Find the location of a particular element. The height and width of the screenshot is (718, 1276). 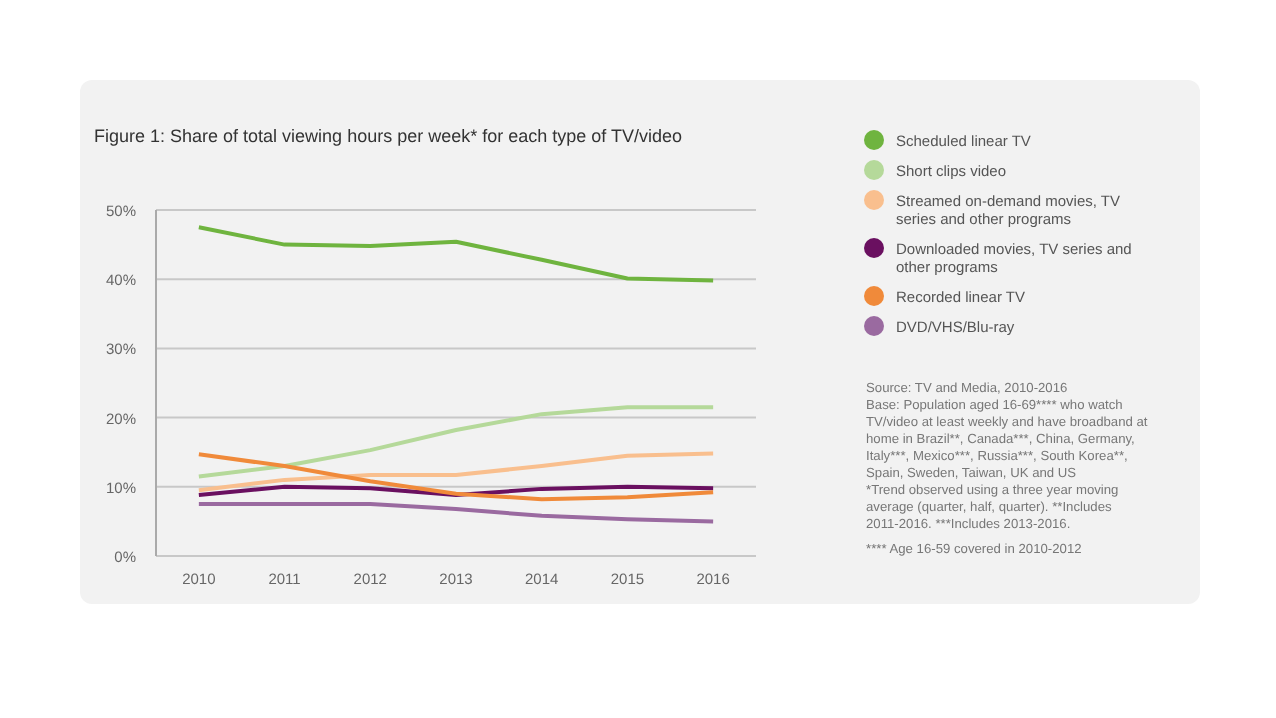

chart-title: Figure 1: Share of total viewing hours per week* for each type of TV/video is located at coordinates (388, 136).